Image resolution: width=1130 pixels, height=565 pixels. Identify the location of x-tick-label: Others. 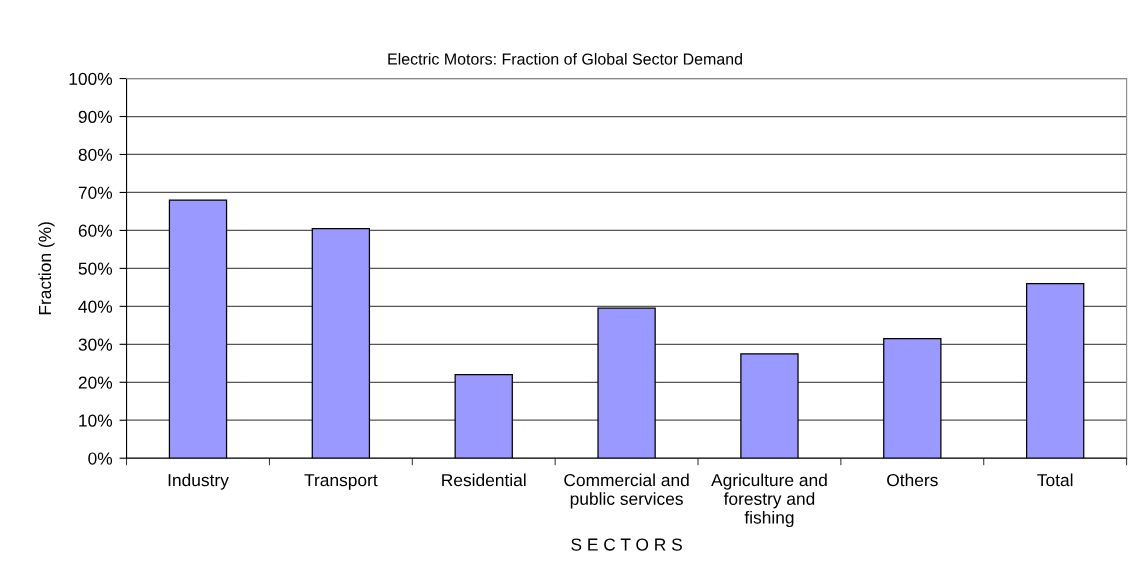
(912, 480).